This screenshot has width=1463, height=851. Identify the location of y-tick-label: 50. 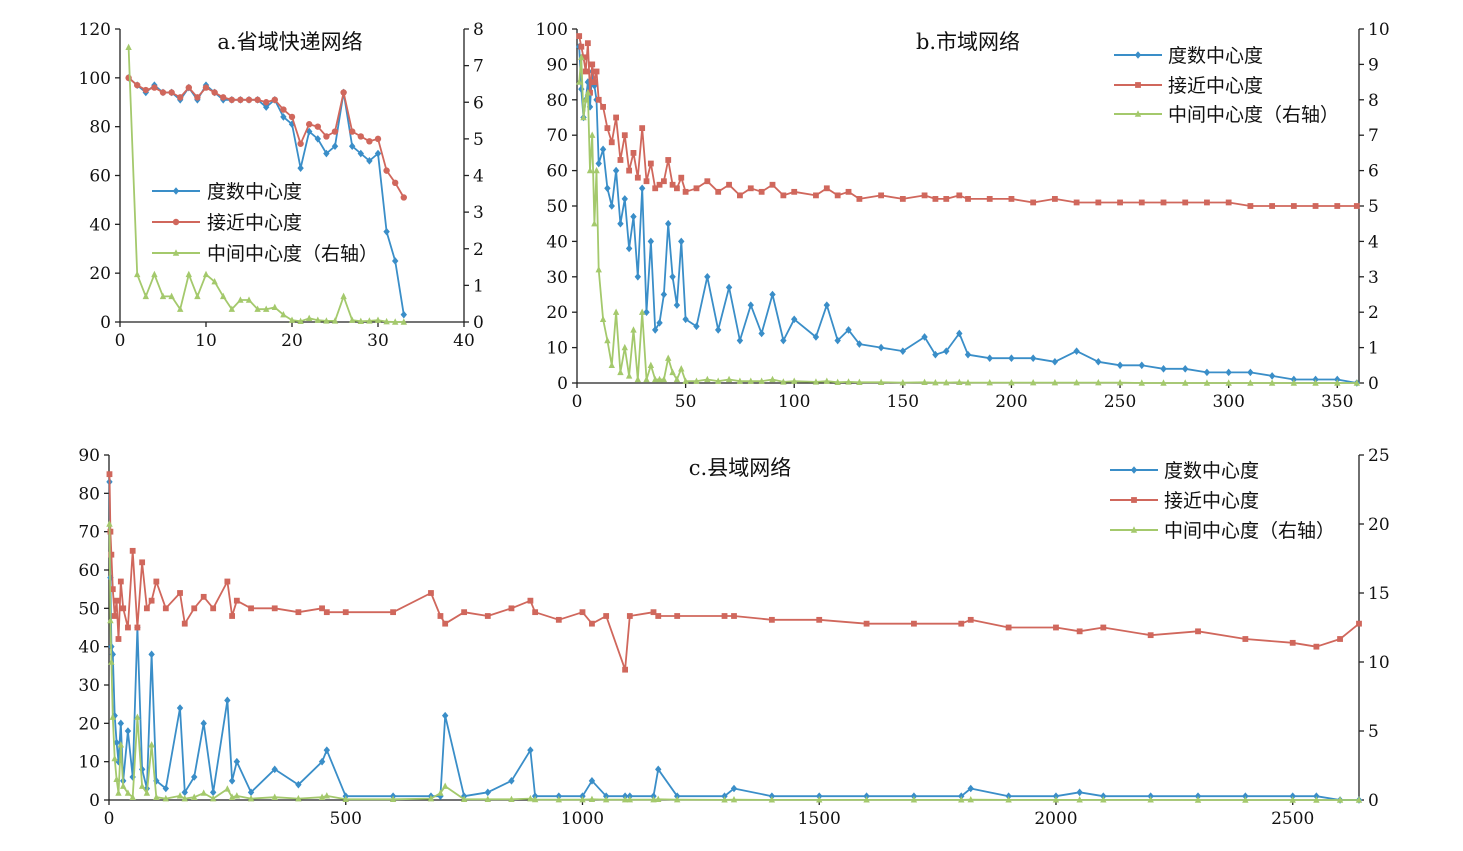
(89, 609).